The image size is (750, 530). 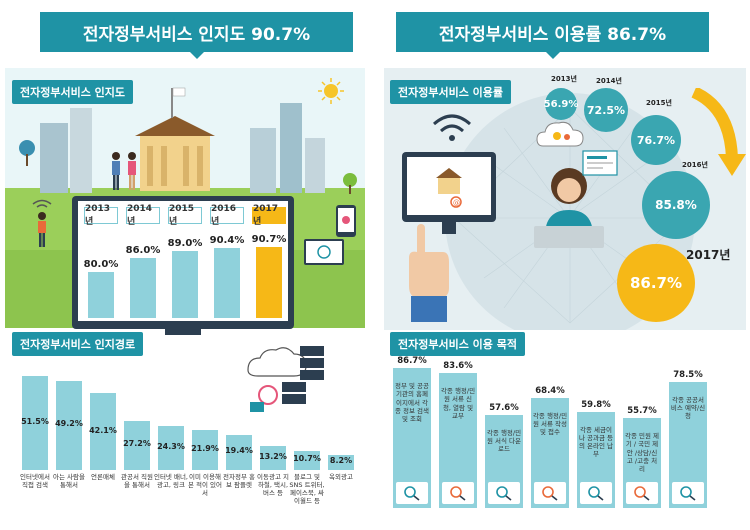 What do you see at coordinates (596, 493) in the screenshot?
I see `coin-icon` at bounding box center [596, 493].